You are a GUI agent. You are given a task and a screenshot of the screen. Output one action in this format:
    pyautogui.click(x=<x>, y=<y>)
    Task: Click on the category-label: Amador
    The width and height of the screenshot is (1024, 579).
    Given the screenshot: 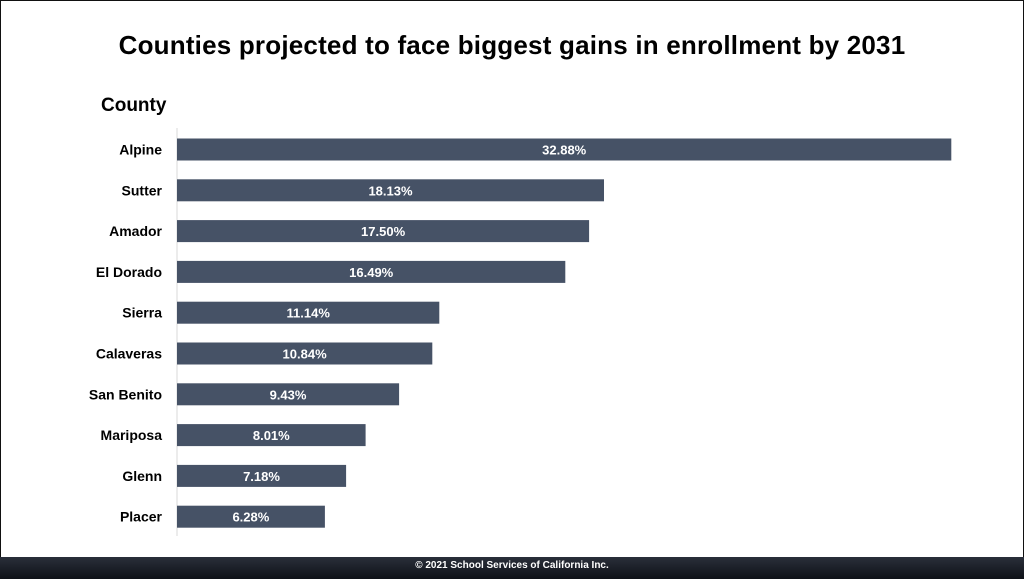 What is the action you would take?
    pyautogui.click(x=135, y=231)
    